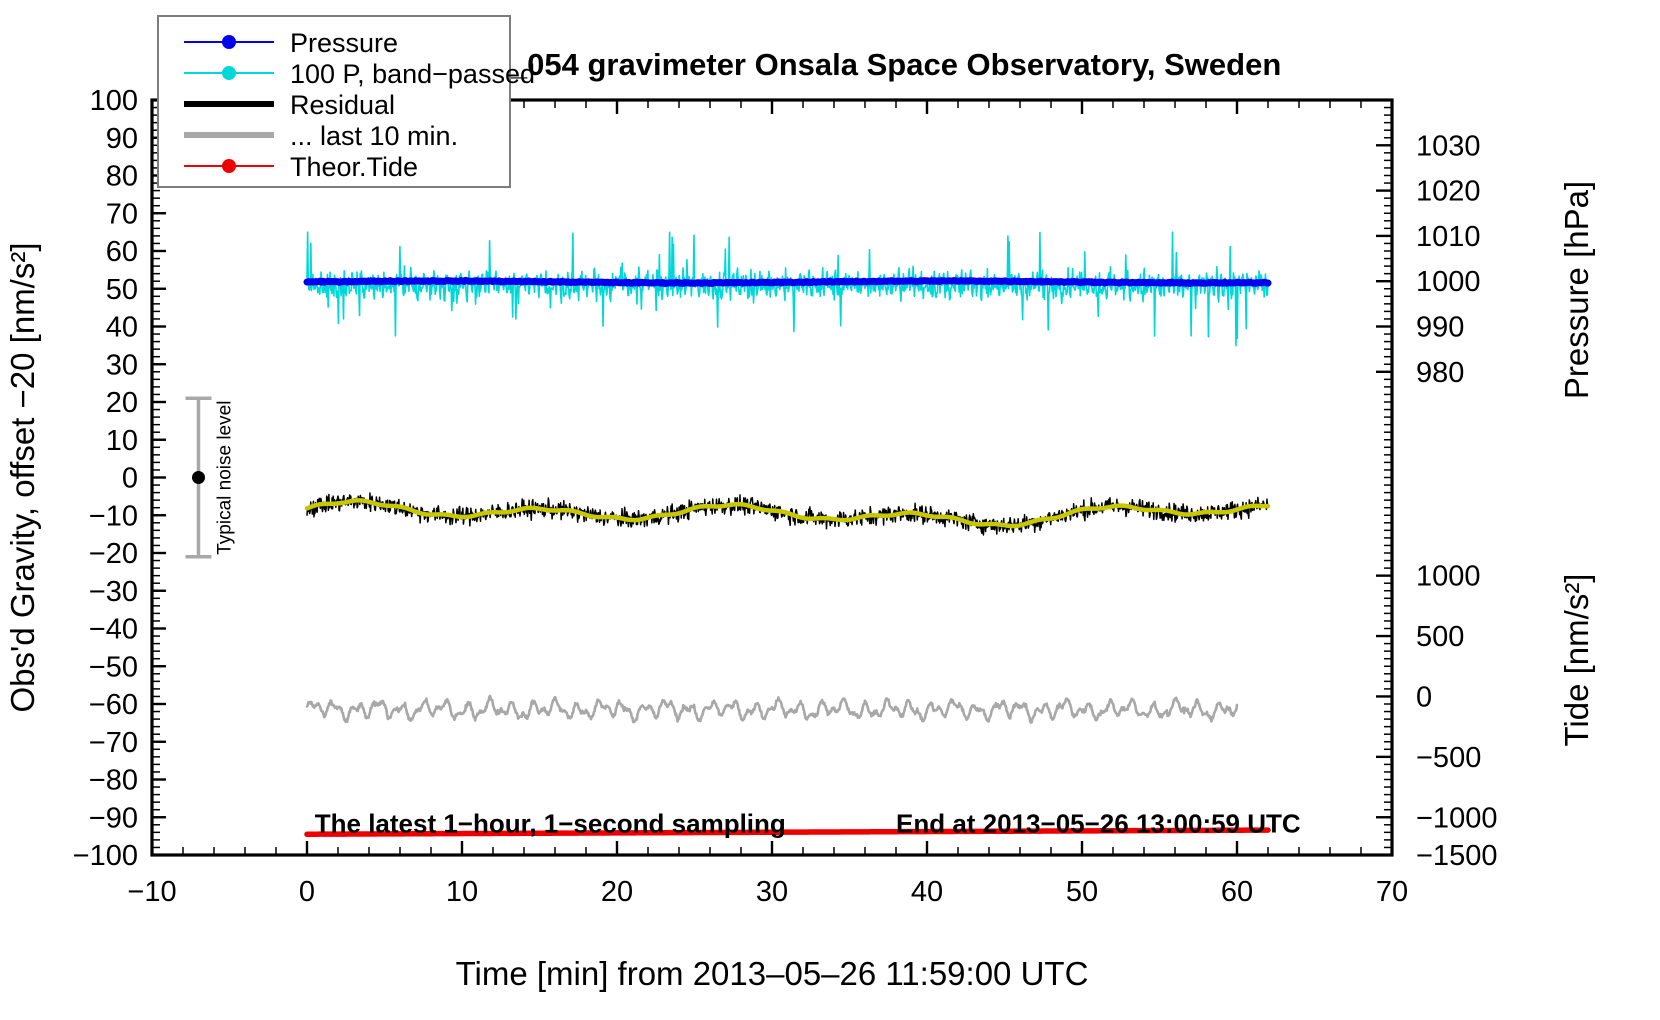  I want to click on x-tick-label: 60, so click(1237, 892).